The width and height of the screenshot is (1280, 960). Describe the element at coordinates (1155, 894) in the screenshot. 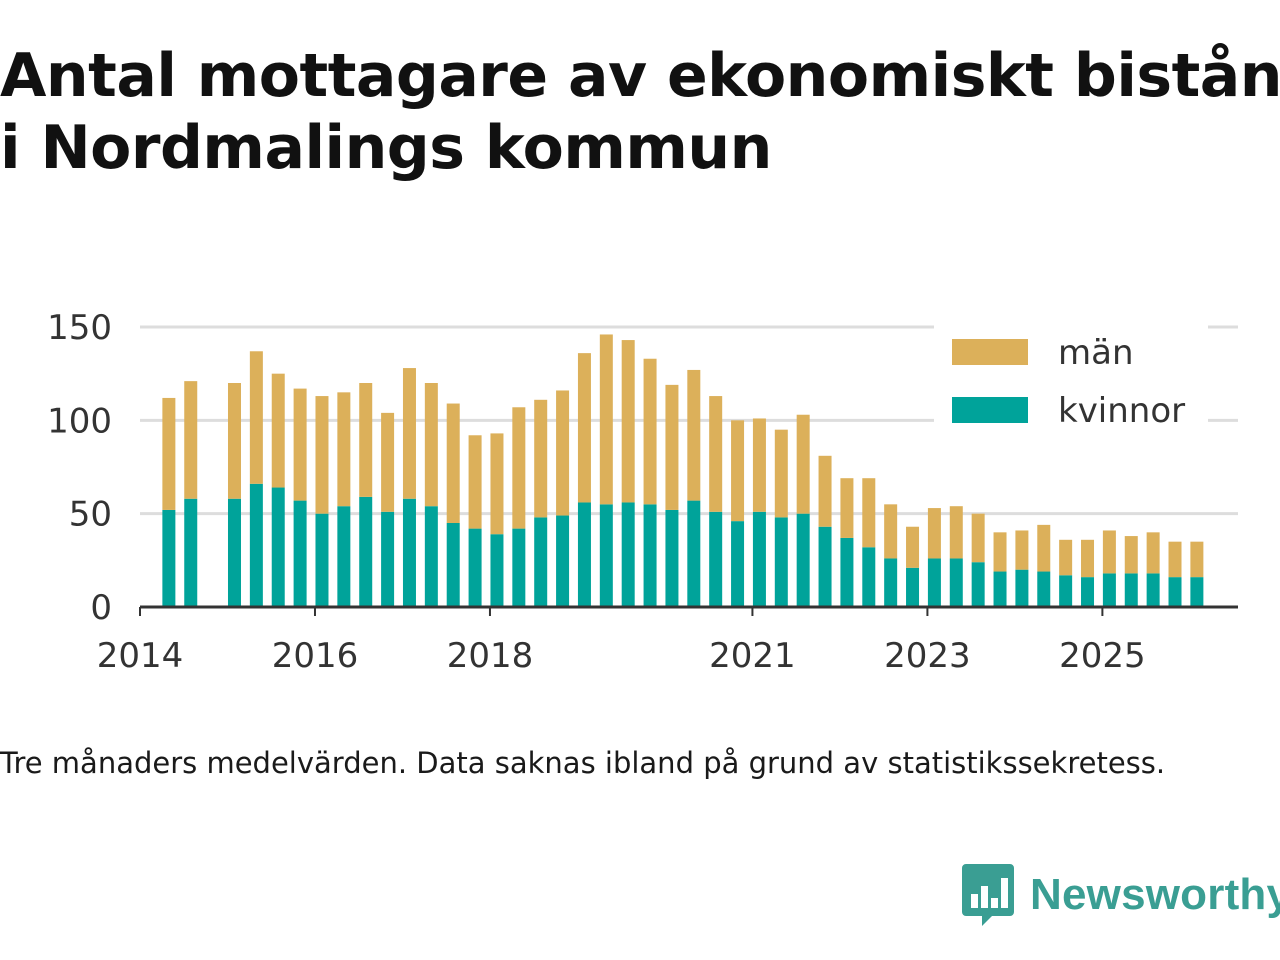

I see `newsworthy-wordmark: Newsworthy` at that location.